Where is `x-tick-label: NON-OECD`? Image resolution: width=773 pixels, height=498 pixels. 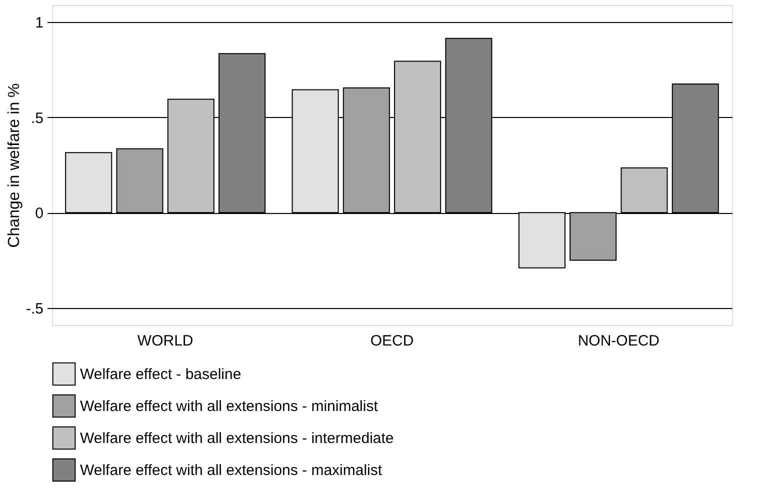
x-tick-label: NON-OECD is located at coordinates (619, 341).